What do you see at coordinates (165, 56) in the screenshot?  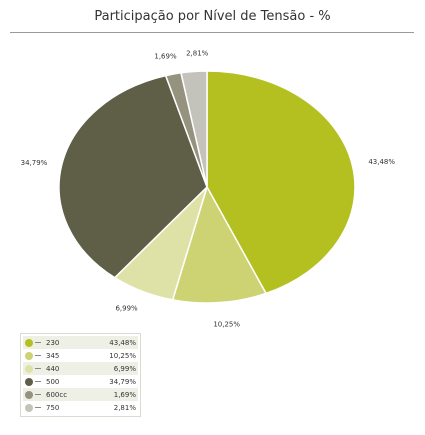 I see `slice-label-600cc: 1,69%` at bounding box center [165, 56].